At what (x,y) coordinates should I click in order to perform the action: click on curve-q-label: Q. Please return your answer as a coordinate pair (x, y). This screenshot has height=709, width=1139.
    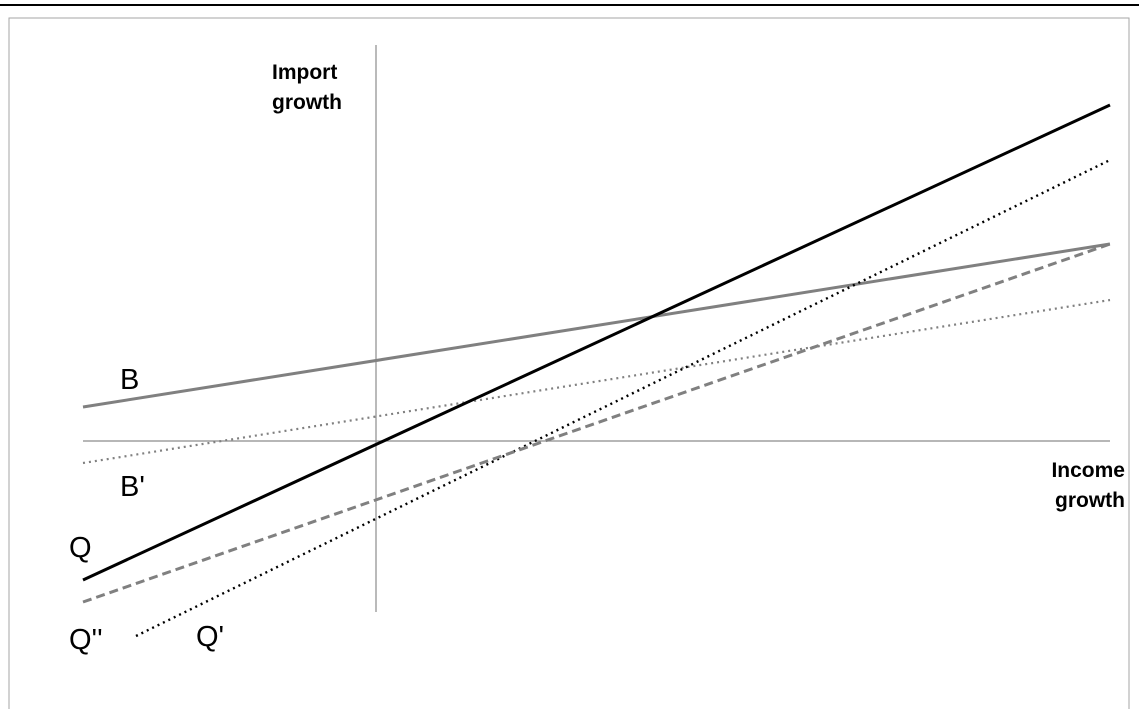
    Looking at the image, I should click on (80, 548).